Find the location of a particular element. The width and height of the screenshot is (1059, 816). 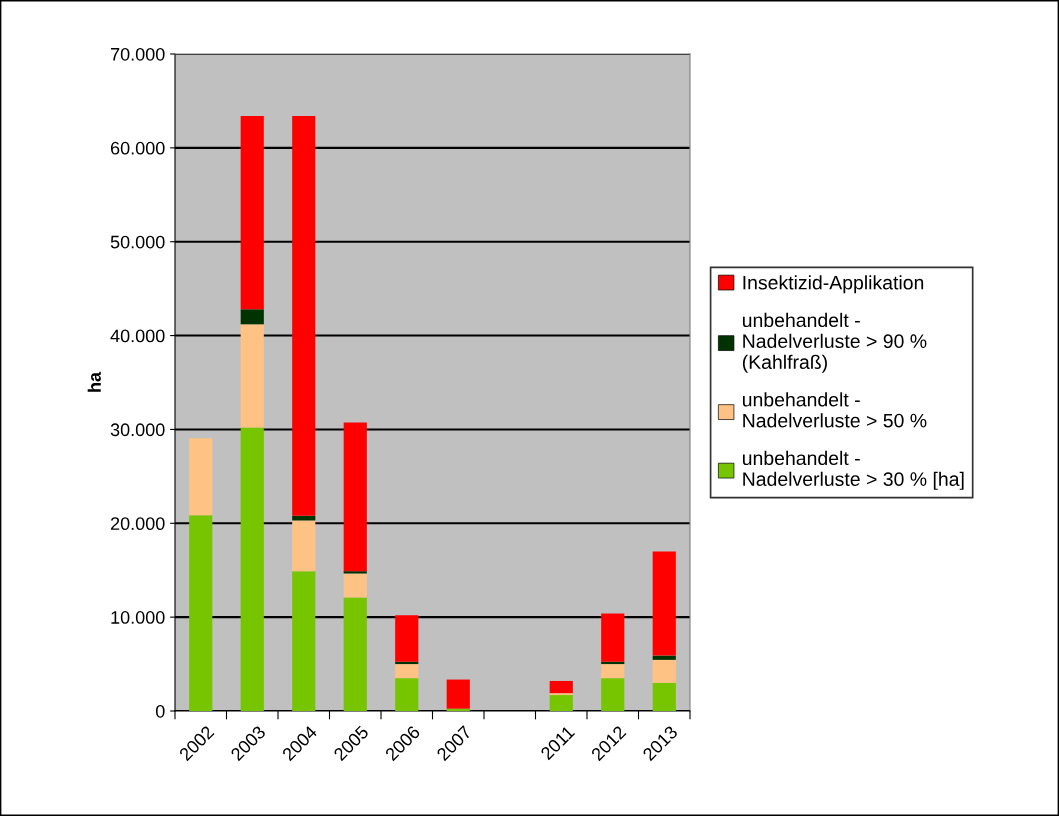

y-tick-label: 50.000 is located at coordinates (137, 242).